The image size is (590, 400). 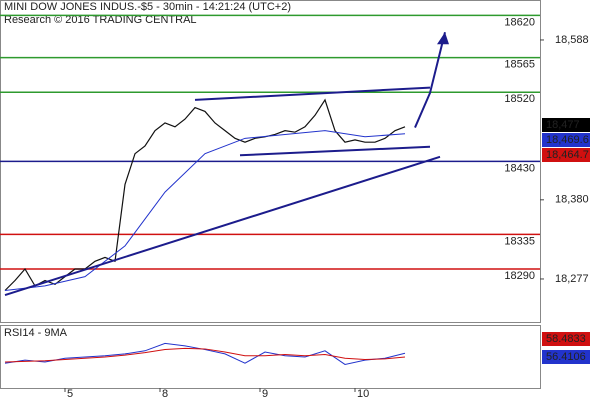 What do you see at coordinates (563, 125) in the screenshot?
I see `price-label: 18,477` at bounding box center [563, 125].